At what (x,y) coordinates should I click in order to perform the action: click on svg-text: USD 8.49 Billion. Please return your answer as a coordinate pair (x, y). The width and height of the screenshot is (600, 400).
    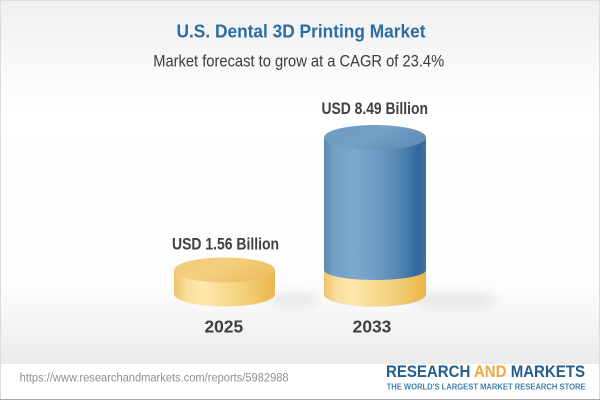
    Looking at the image, I should click on (374, 108).